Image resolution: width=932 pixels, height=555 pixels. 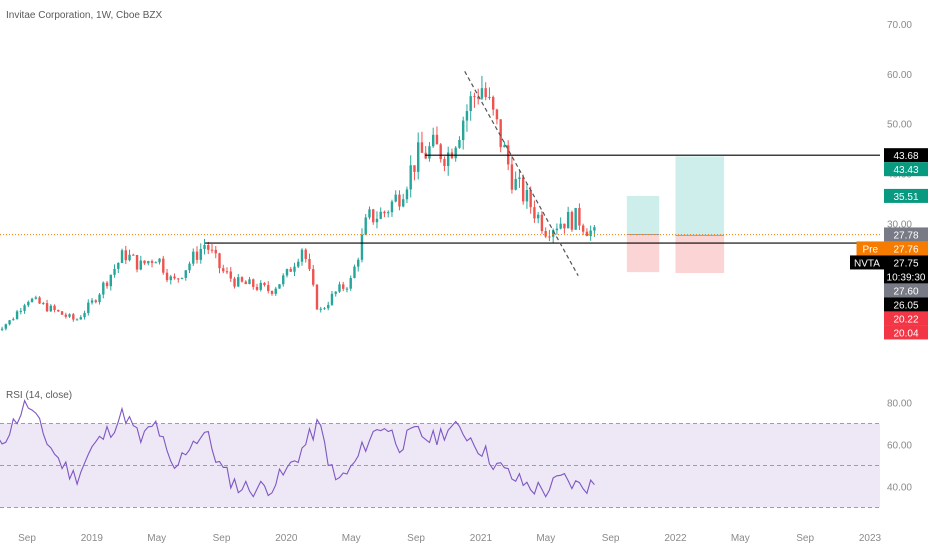 I want to click on price-label-text: 27.78, so click(x=905, y=235).